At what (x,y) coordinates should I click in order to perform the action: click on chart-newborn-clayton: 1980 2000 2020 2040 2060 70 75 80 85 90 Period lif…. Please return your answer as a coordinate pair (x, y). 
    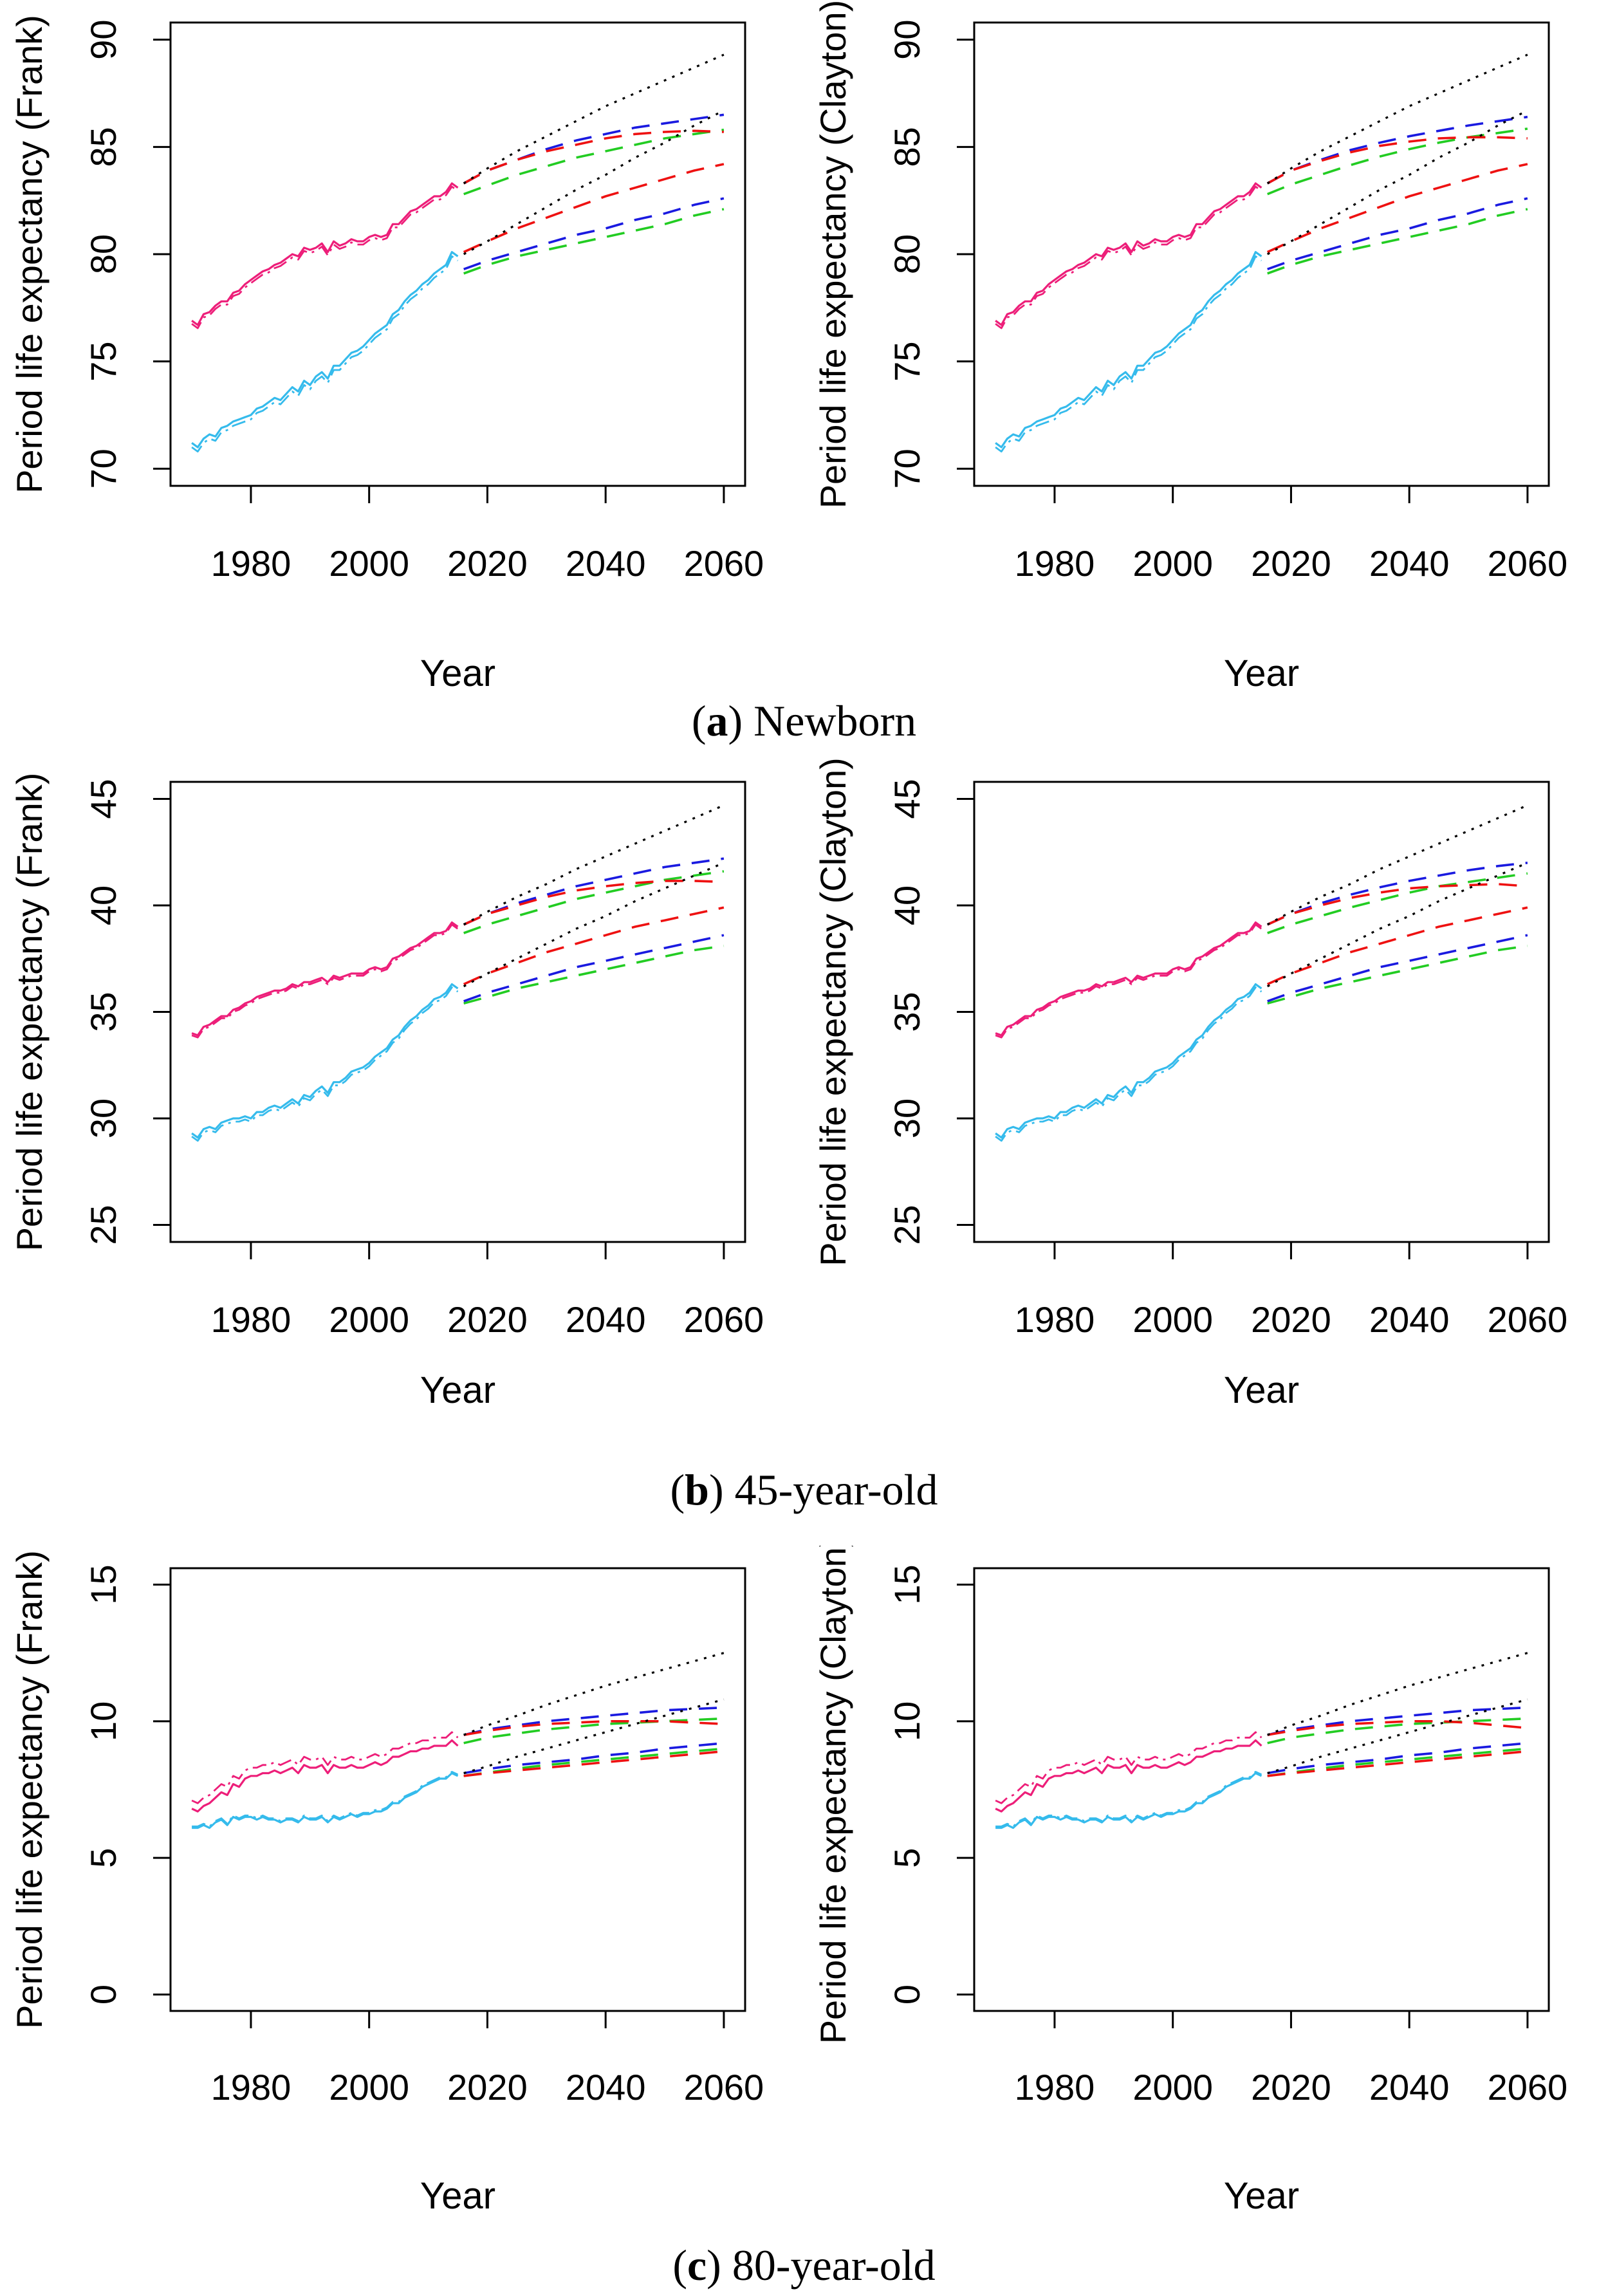
    Looking at the image, I should click on (1190, 347).